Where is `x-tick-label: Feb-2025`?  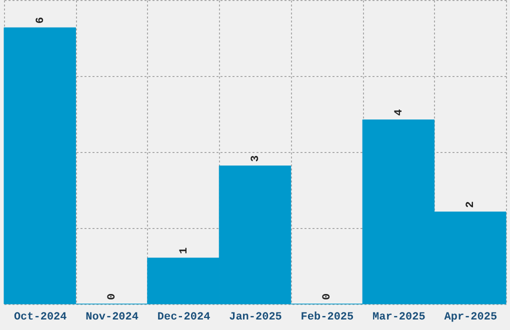 x-tick-label: Feb-2025 is located at coordinates (327, 318).